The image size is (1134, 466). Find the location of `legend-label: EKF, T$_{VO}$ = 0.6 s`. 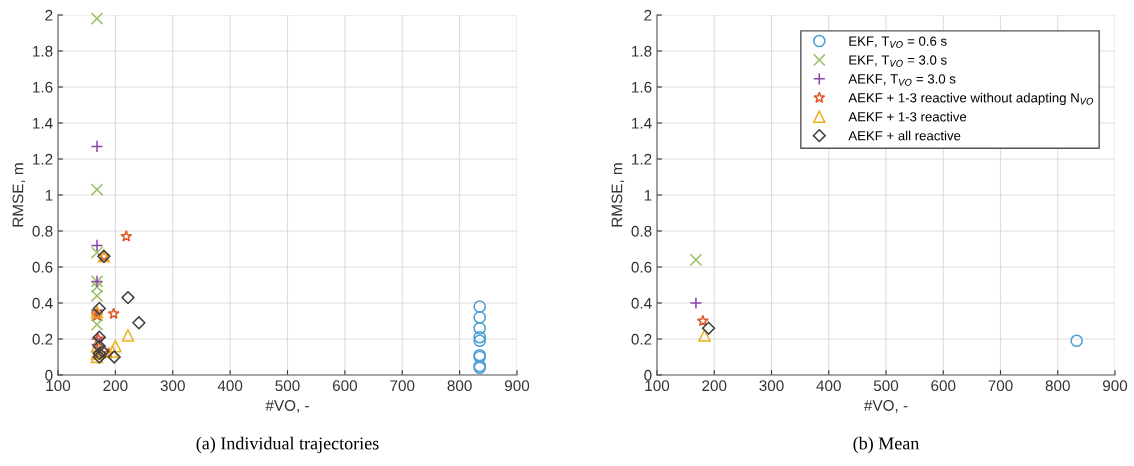

legend-label: EKF, T$_{VO}$ = 0.6 s is located at coordinates (898, 42).